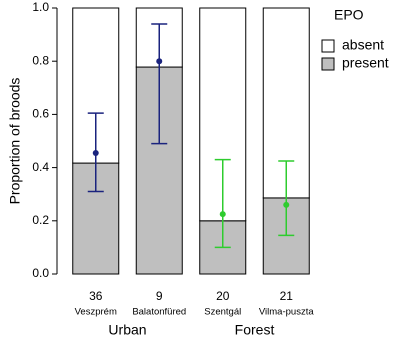 This screenshot has width=400, height=340. What do you see at coordinates (96, 296) in the screenshot?
I see `sample-size: 36` at bounding box center [96, 296].